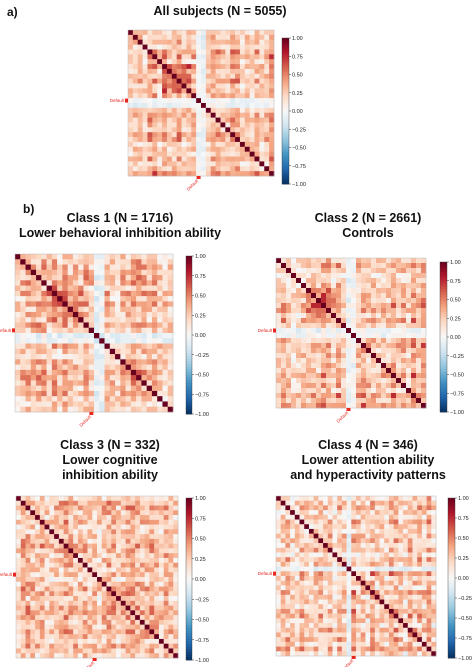 This screenshot has height=669, width=474. What do you see at coordinates (368, 218) in the screenshot?
I see `title-class2-line1: Class 2 (N = 2661)` at bounding box center [368, 218].